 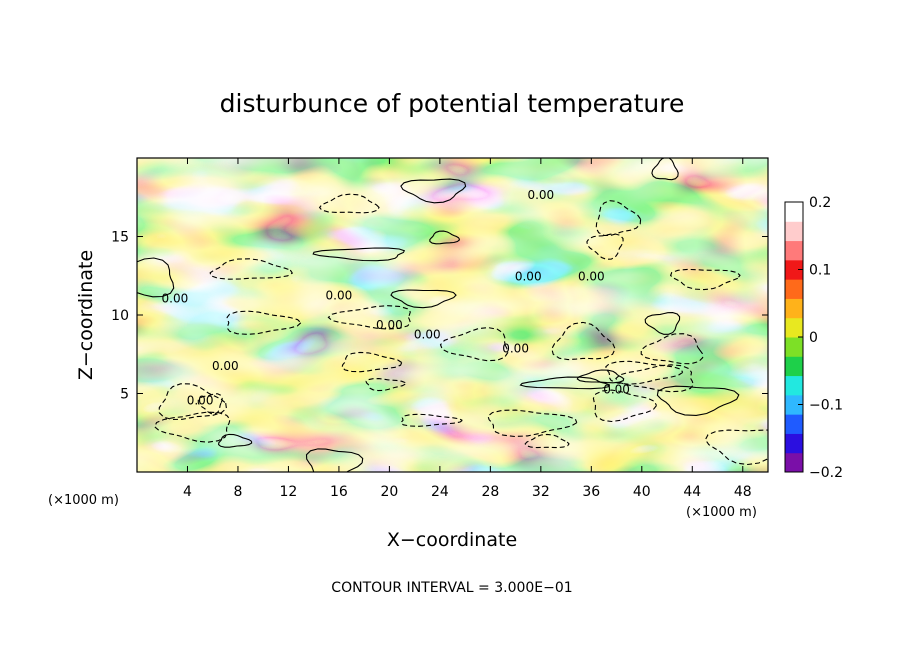 What do you see at coordinates (120, 316) in the screenshot?
I see `y-tick-label: 10` at bounding box center [120, 316].